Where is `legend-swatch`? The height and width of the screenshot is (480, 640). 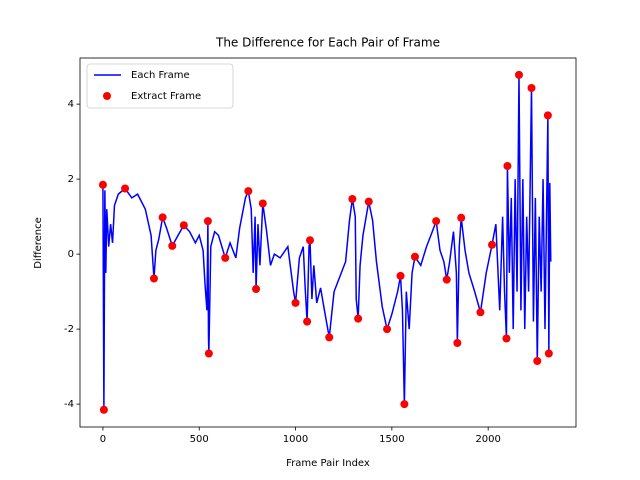
legend-swatch is located at coordinates (107, 96).